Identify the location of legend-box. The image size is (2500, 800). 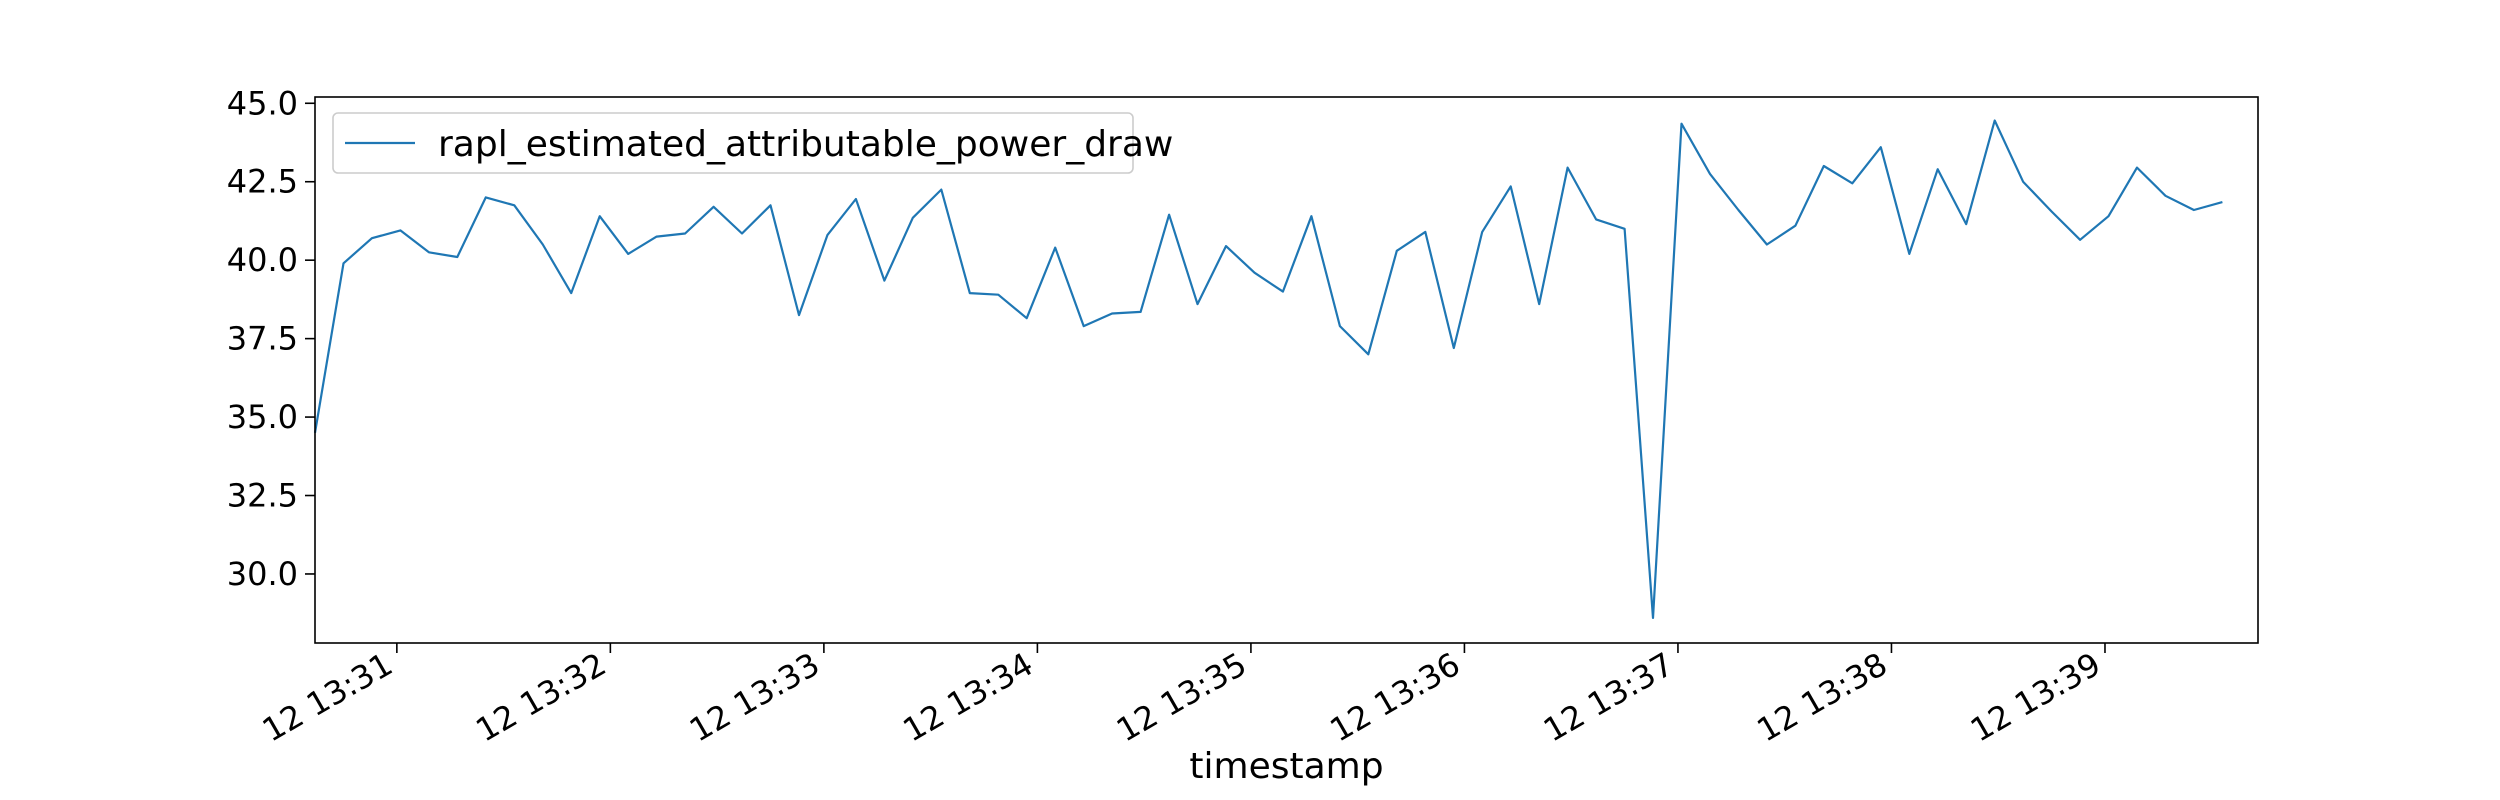
(733, 143).